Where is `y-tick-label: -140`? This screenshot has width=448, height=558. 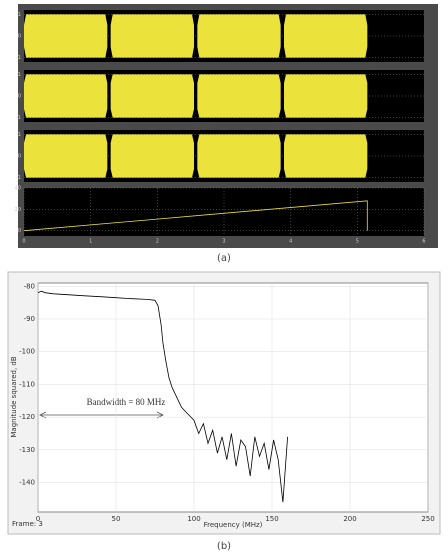 y-tick-label: -140 is located at coordinates (27, 483).